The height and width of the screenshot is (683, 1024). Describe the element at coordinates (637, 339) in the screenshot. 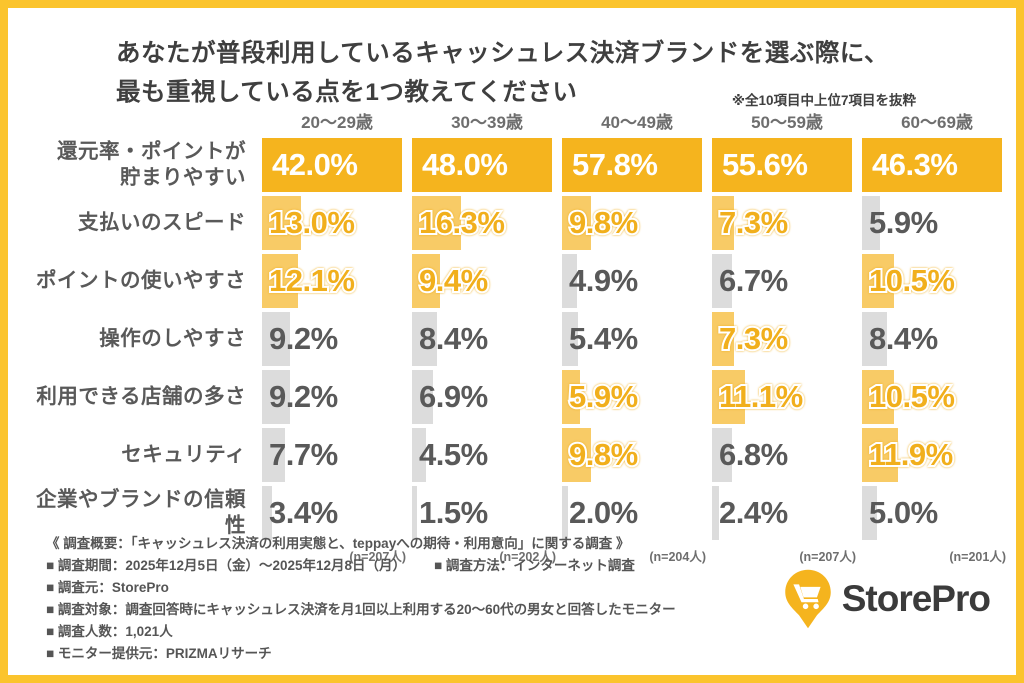

I see `chart-cell: 5.4%` at that location.